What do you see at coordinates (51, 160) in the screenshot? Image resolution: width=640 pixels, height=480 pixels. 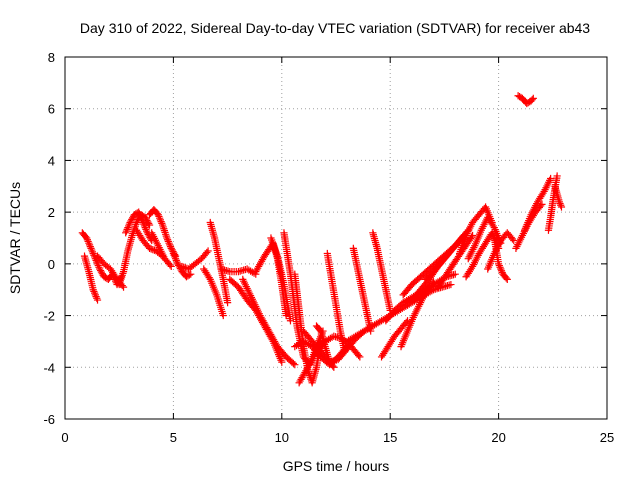 I see `y-tick-label: 4` at bounding box center [51, 160].